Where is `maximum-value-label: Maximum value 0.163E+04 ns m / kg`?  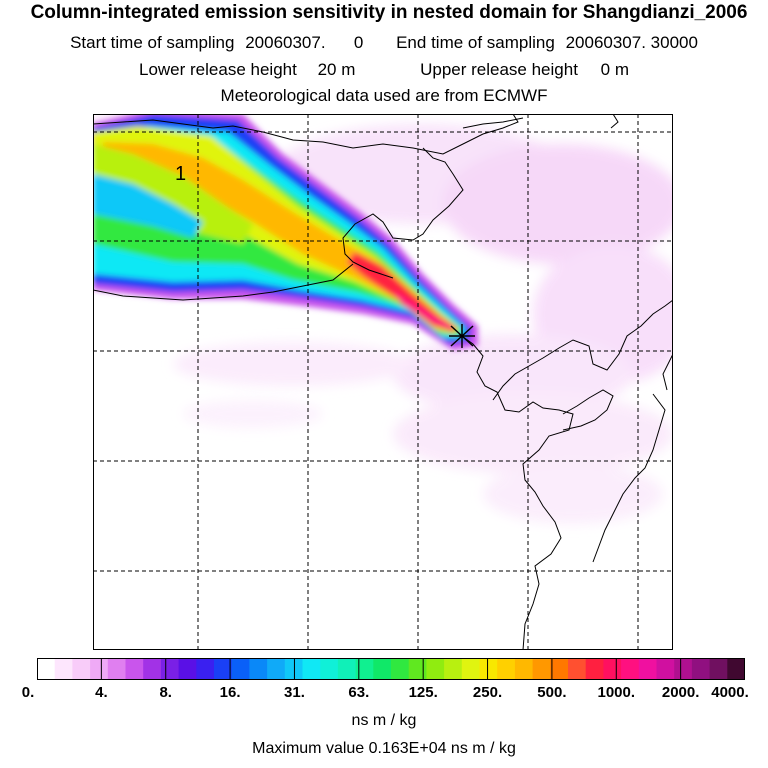 maximum-value-label: Maximum value 0.163E+04 ns m / kg is located at coordinates (384, 748).